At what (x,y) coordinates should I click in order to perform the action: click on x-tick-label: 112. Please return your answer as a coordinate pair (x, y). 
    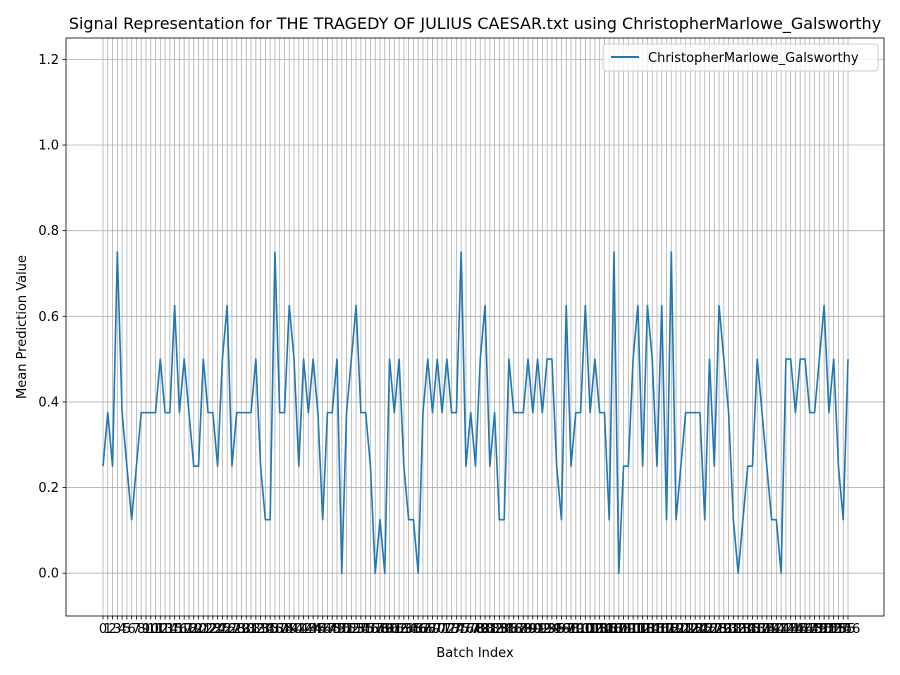
    Looking at the image, I should click on (637, 629).